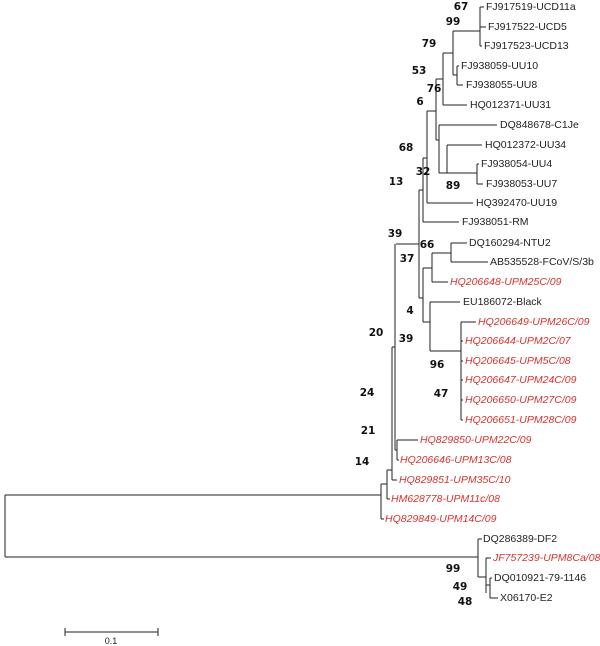 The height and width of the screenshot is (646, 600). I want to click on bootstrap-value: 49, so click(460, 587).